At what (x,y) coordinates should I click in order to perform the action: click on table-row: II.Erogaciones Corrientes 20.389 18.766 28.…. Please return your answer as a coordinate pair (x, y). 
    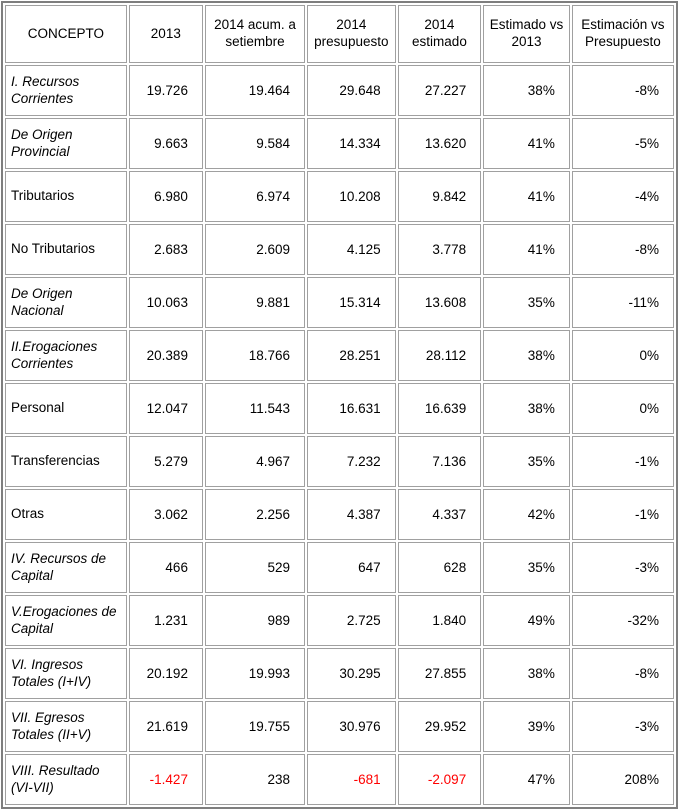
    Looking at the image, I should click on (339, 355).